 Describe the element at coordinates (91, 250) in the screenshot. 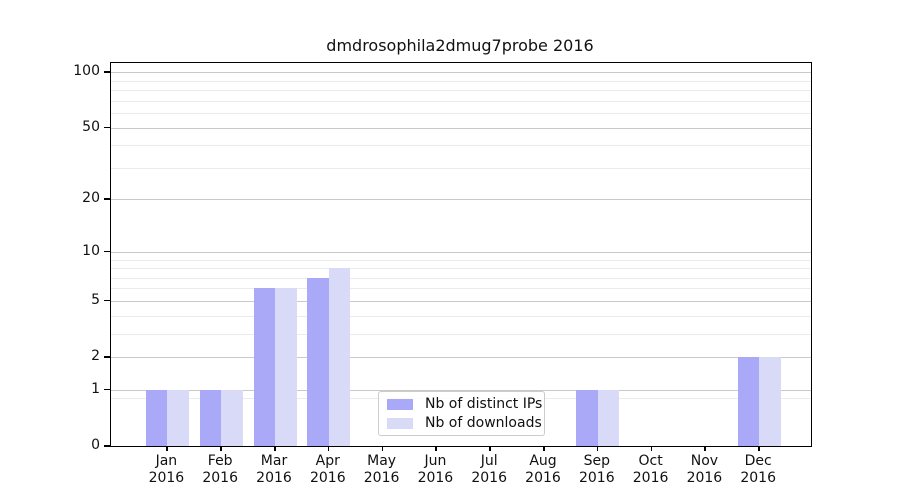

I see `y-tick-label: 10` at that location.